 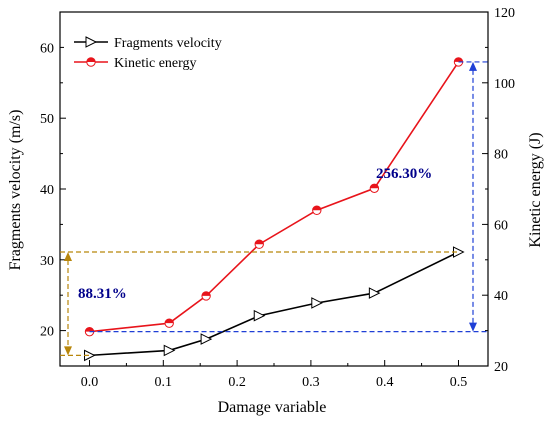 What do you see at coordinates (504, 13) in the screenshot?
I see `right-y-tick-label: 120` at bounding box center [504, 13].